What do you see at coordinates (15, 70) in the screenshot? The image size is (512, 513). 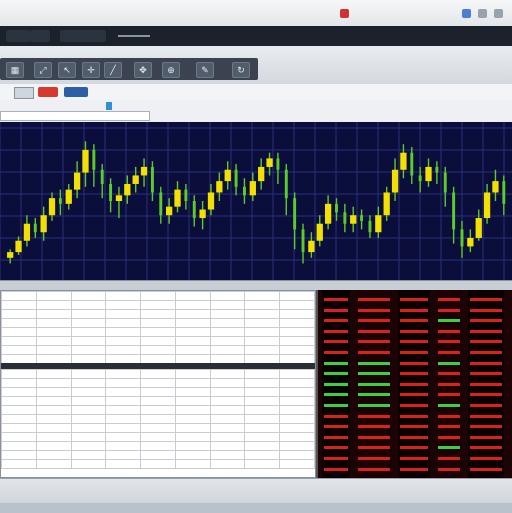 I see `grid-icon: ▦` at bounding box center [15, 70].